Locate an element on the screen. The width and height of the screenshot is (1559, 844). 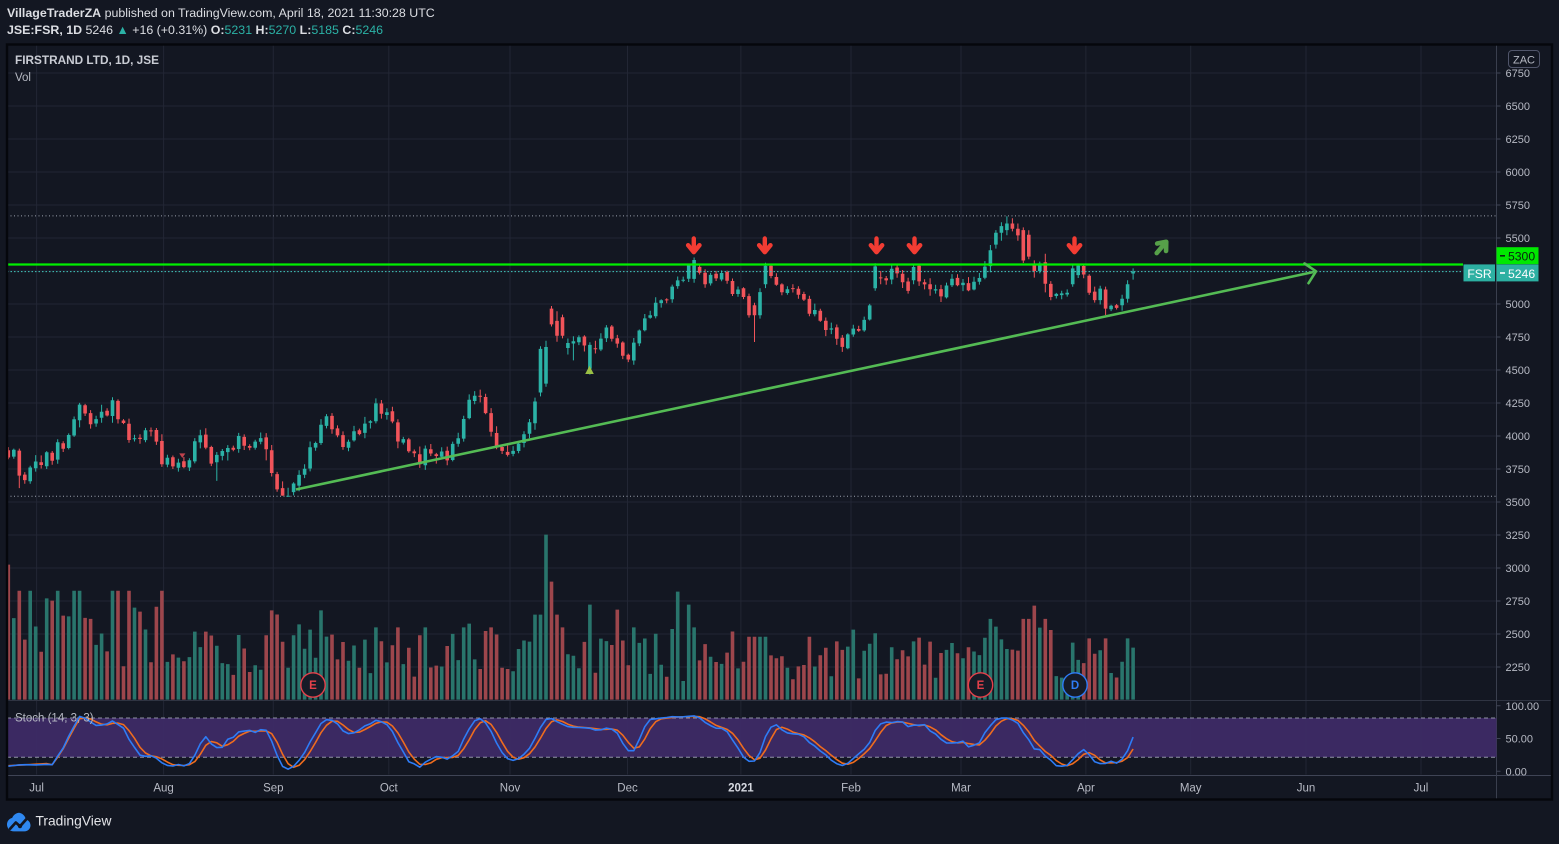
svg-text: 3250 is located at coordinates (1518, 536).